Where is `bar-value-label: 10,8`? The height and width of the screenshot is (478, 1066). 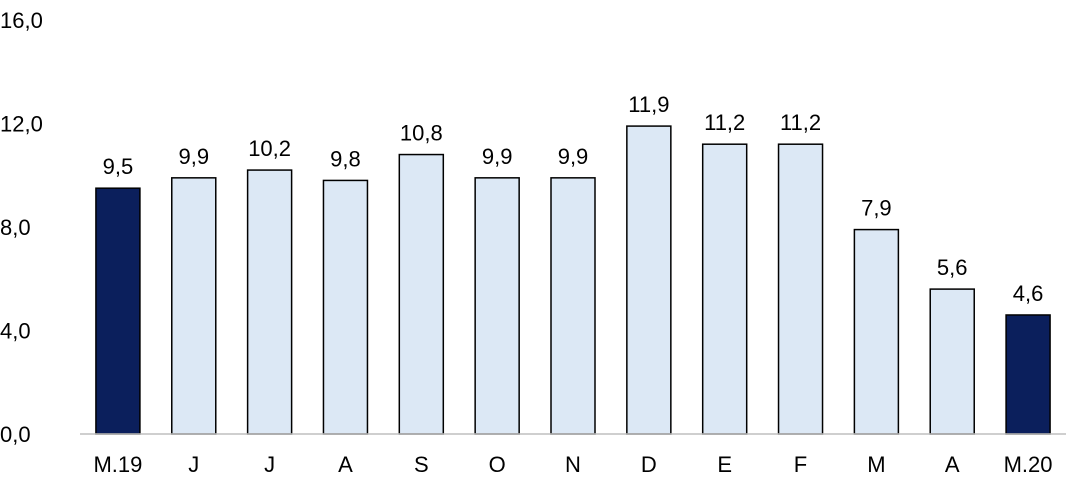
bar-value-label: 10,8 is located at coordinates (421, 133).